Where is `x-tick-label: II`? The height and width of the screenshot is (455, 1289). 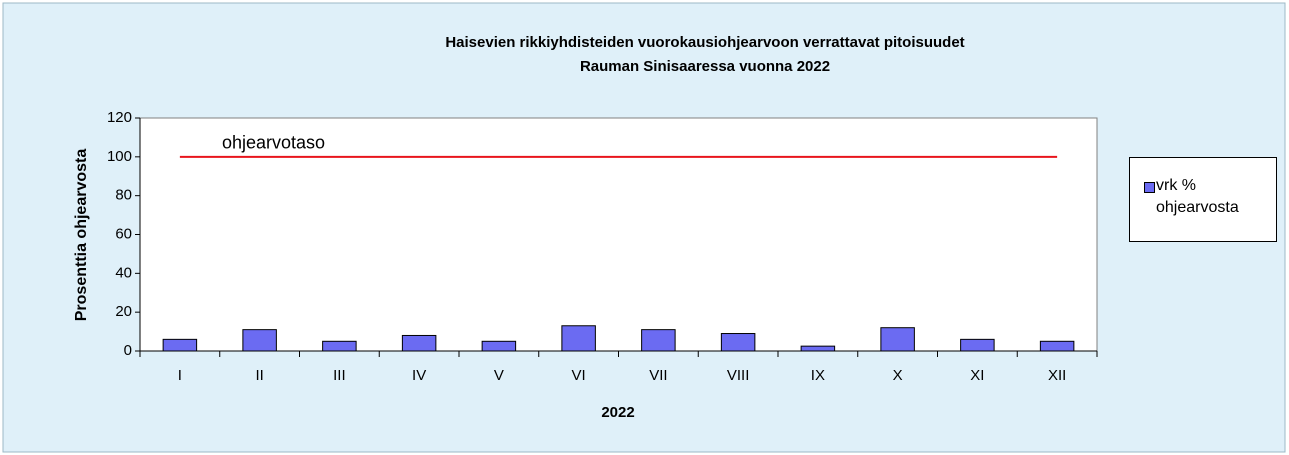
x-tick-label: II is located at coordinates (259, 375).